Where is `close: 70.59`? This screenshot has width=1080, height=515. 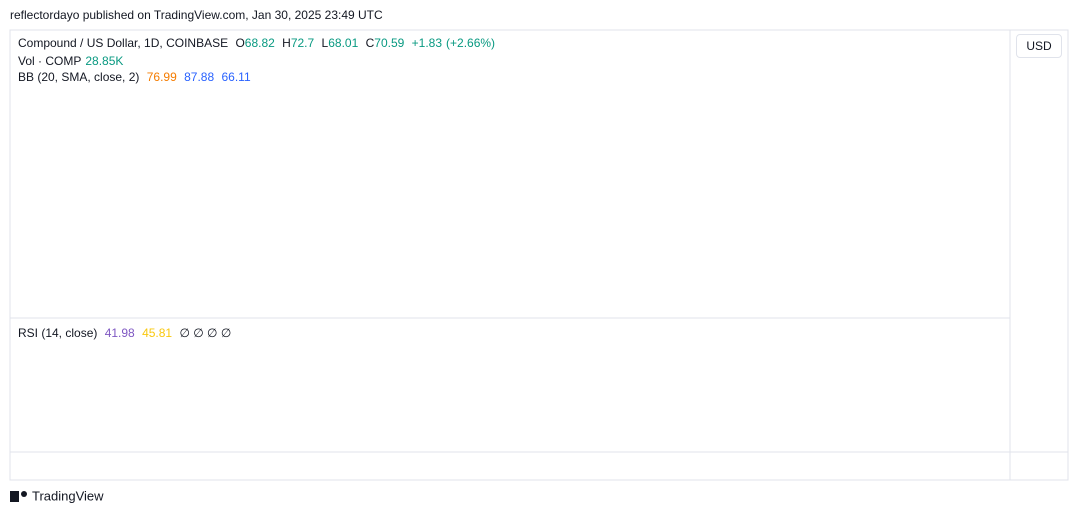 close: 70.59 is located at coordinates (389, 43).